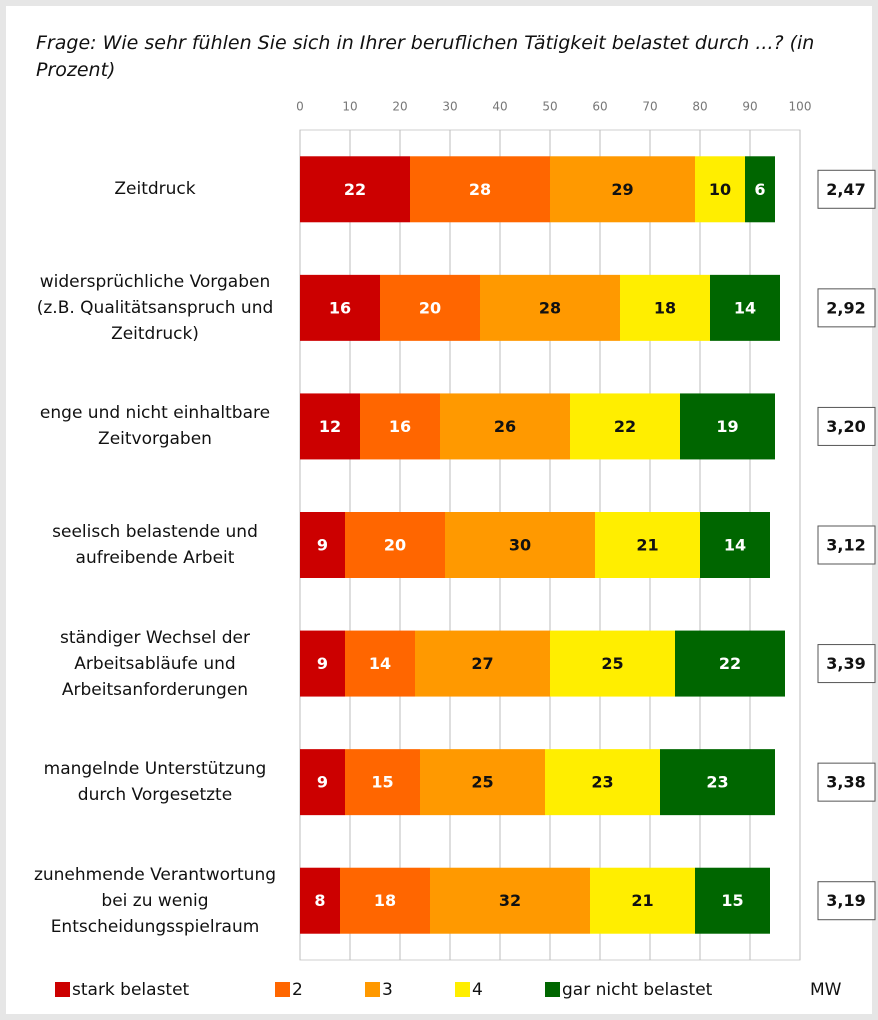 This screenshot has width=878, height=1020. I want to click on mean-label: 3,12, so click(845, 545).